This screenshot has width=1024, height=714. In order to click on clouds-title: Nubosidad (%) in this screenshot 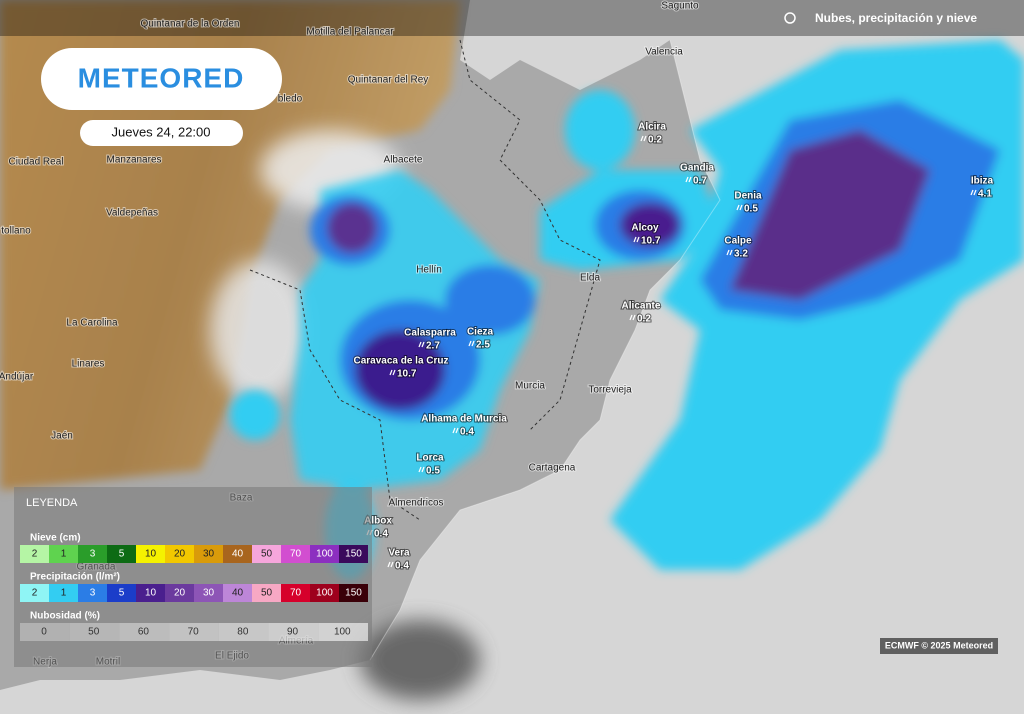, I will do `click(65, 616)`.